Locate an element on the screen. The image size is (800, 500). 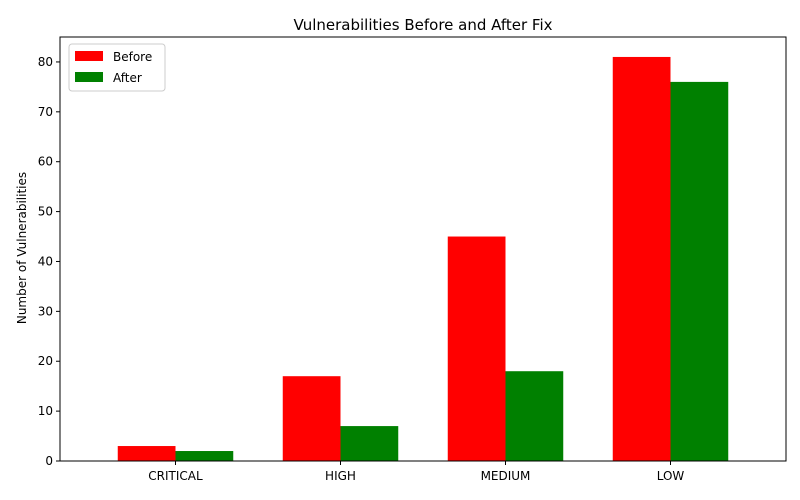
y-tick-label: 30 is located at coordinates (45, 311).